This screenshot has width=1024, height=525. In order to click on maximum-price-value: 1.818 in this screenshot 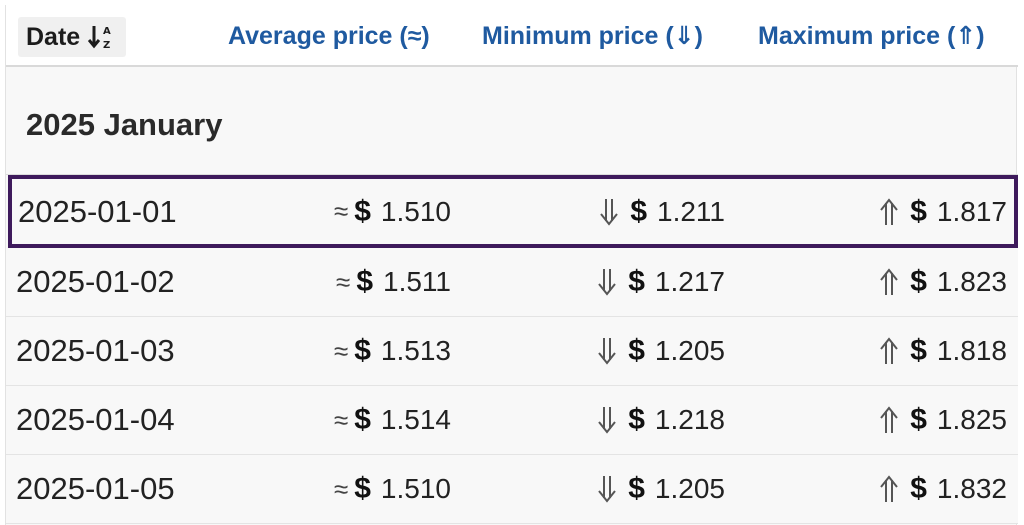, I will do `click(971, 350)`.